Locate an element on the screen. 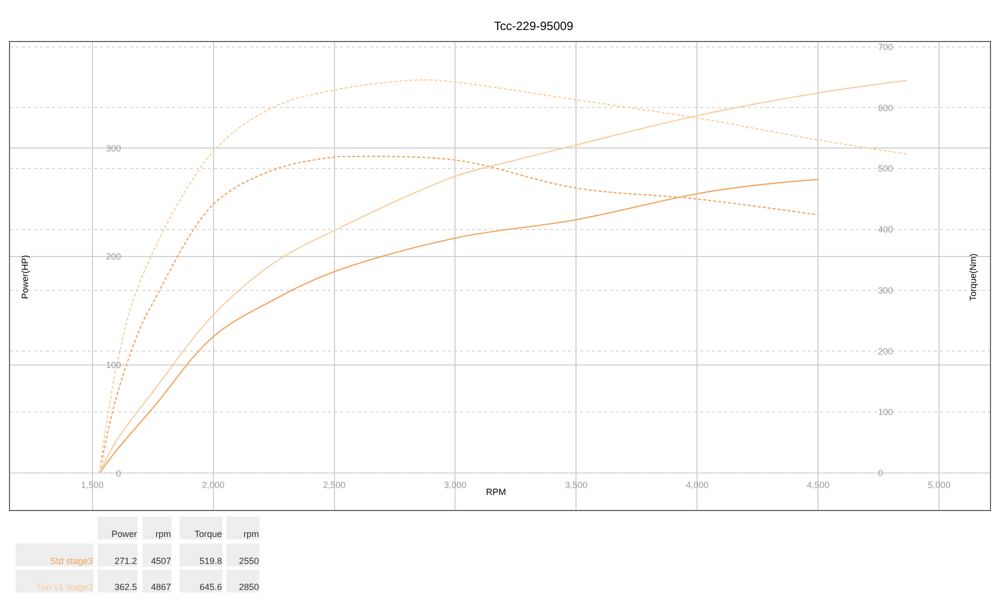 Image resolution: width=1000 pixels, height=616 pixels. chart-title: Tcc-229-95009 is located at coordinates (534, 26).